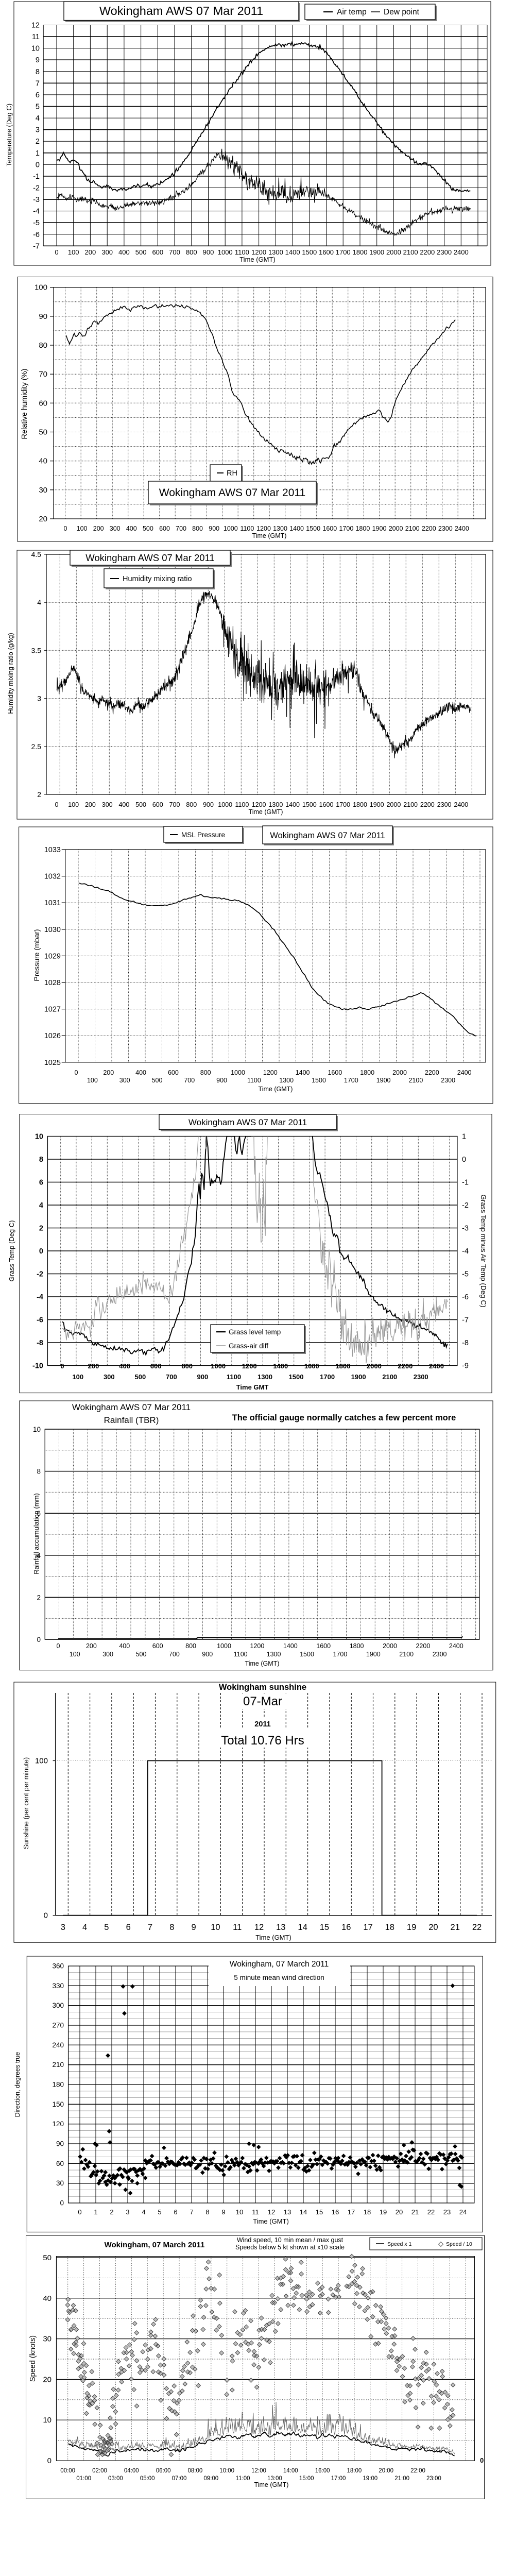  What do you see at coordinates (68, 2471) in the screenshot?
I see `svg-text: 00:00` at bounding box center [68, 2471].